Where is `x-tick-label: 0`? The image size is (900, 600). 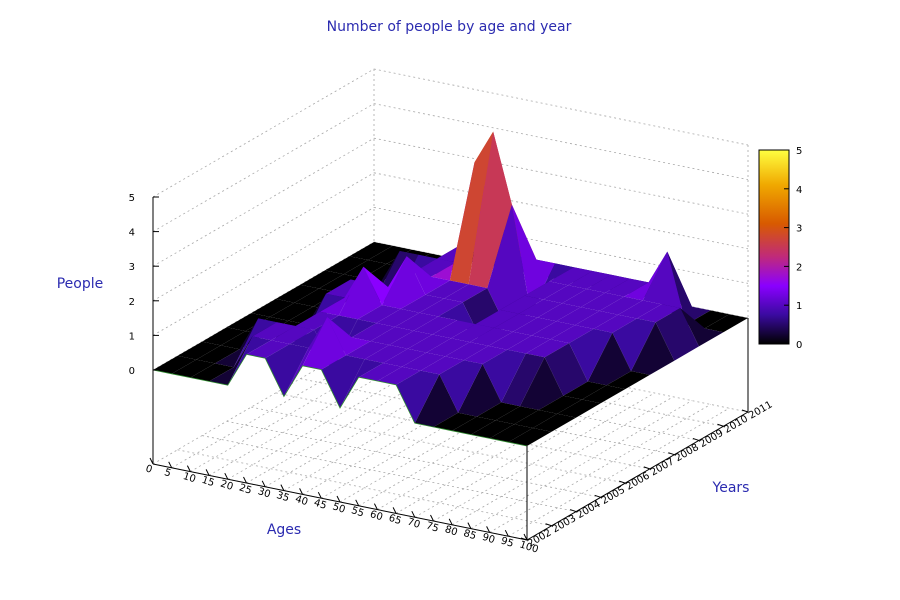 x-tick-label: 0 is located at coordinates (148, 469).